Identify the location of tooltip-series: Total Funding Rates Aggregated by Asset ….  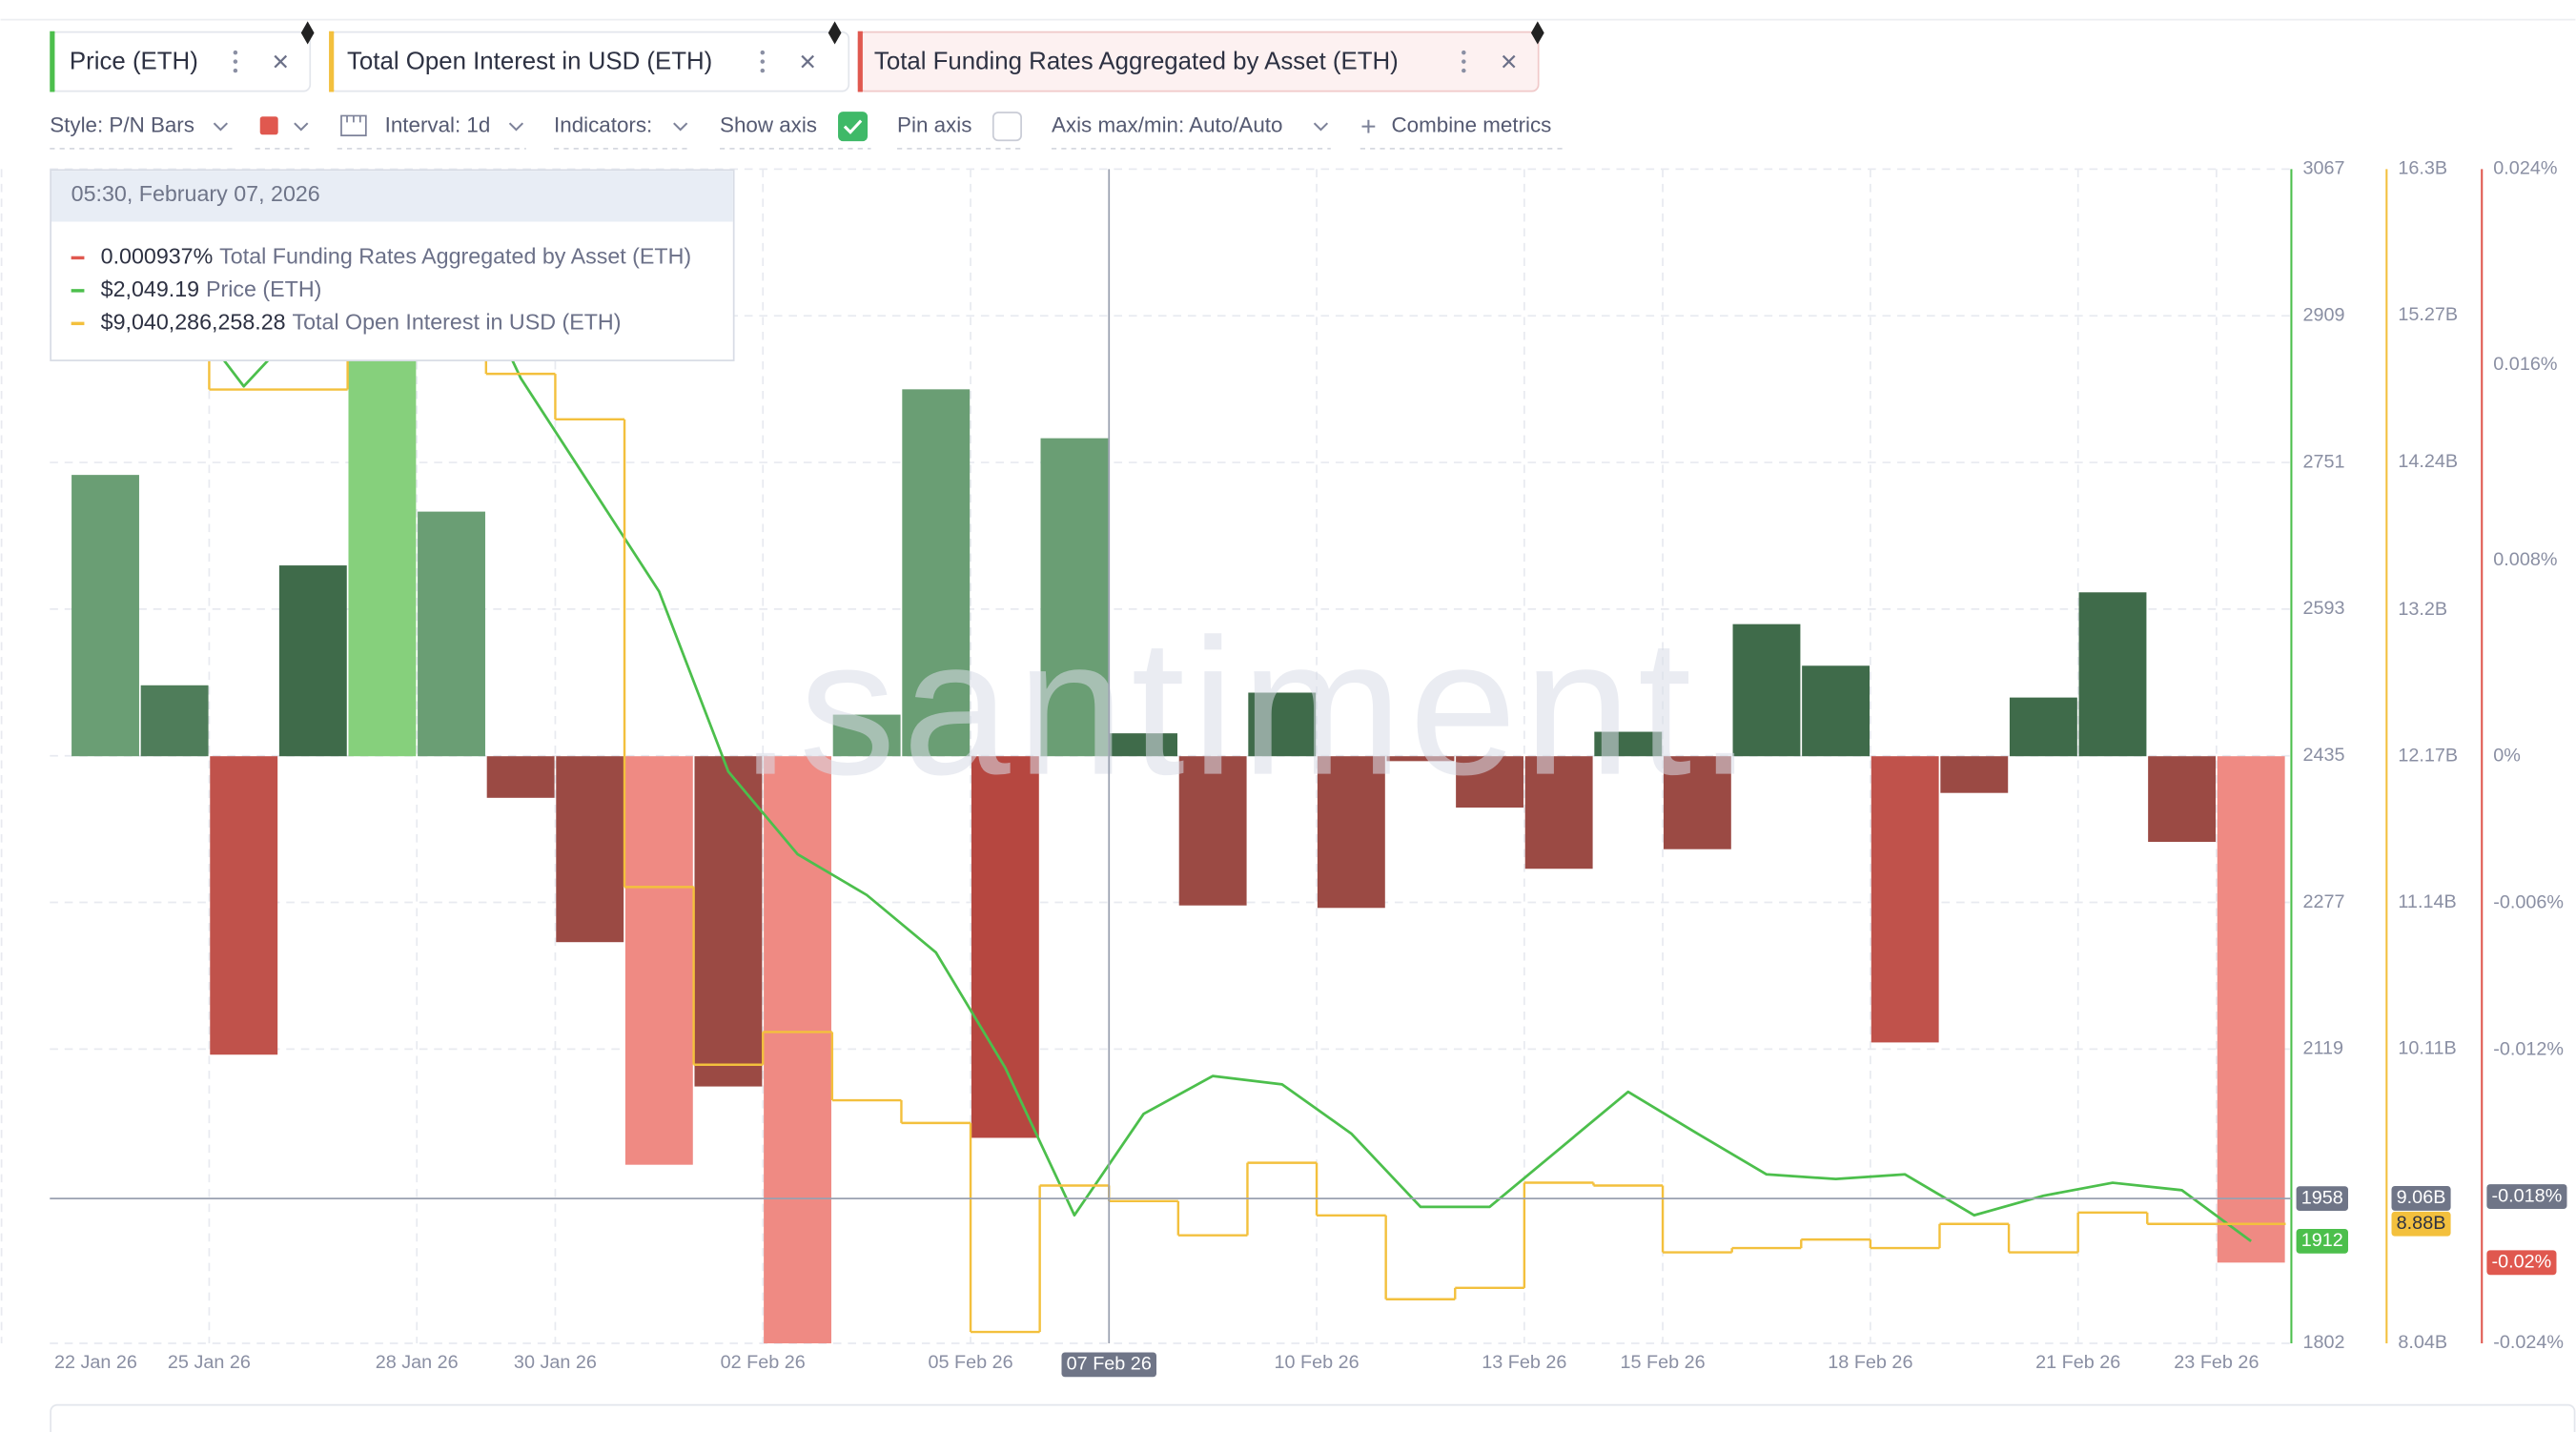
(455, 256).